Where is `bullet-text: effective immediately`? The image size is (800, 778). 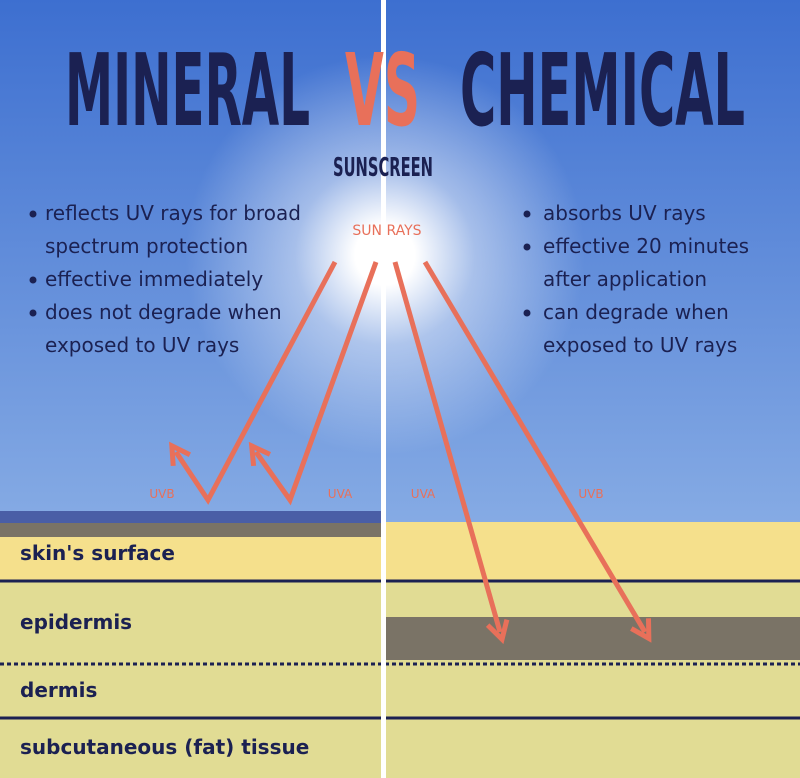 bullet-text: effective immediately is located at coordinates (154, 279).